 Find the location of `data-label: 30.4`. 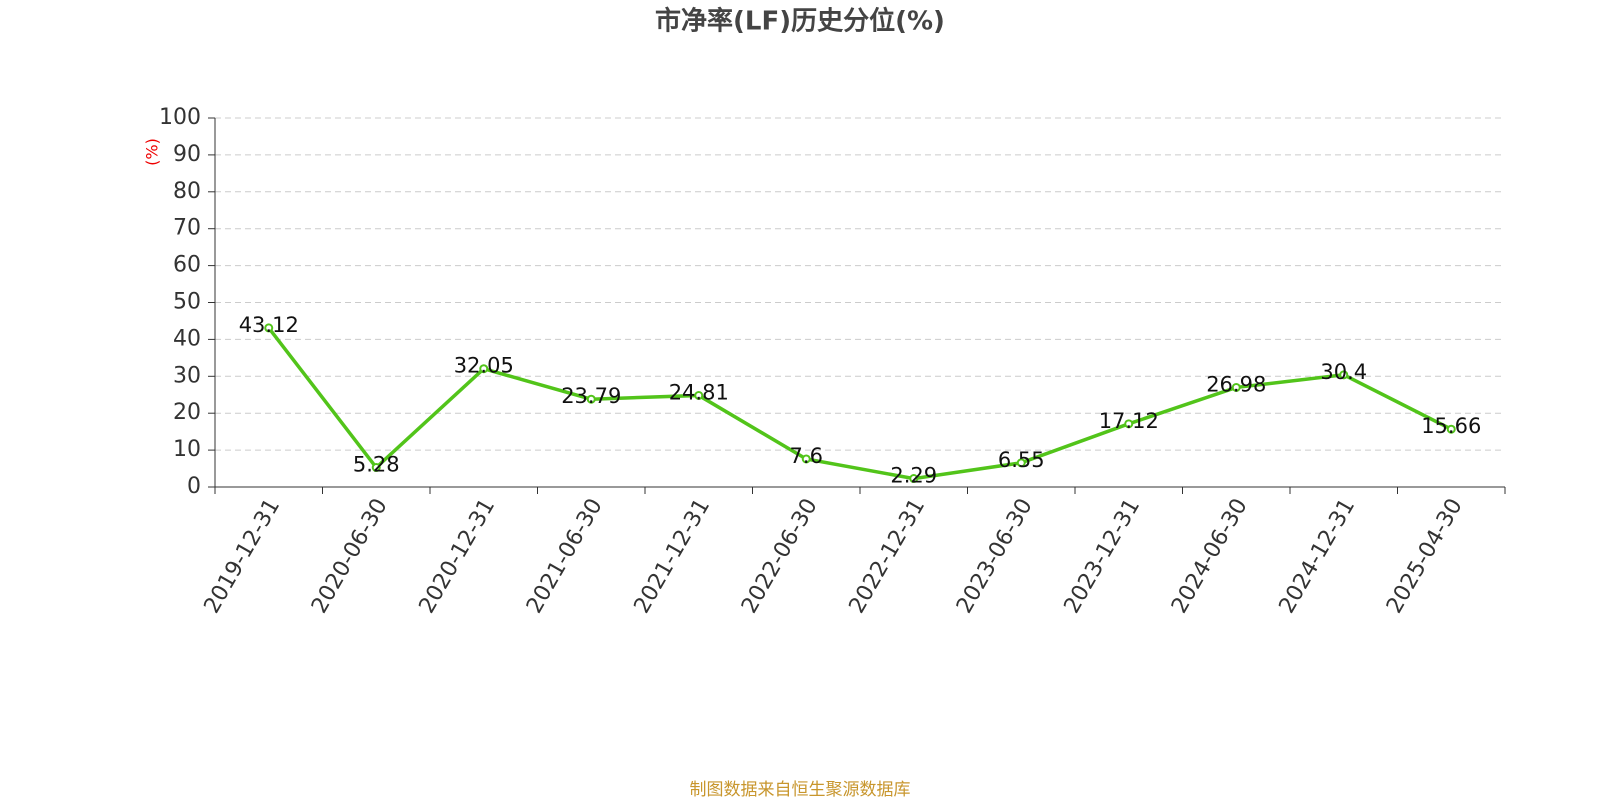

data-label: 30.4 is located at coordinates (1343, 372).